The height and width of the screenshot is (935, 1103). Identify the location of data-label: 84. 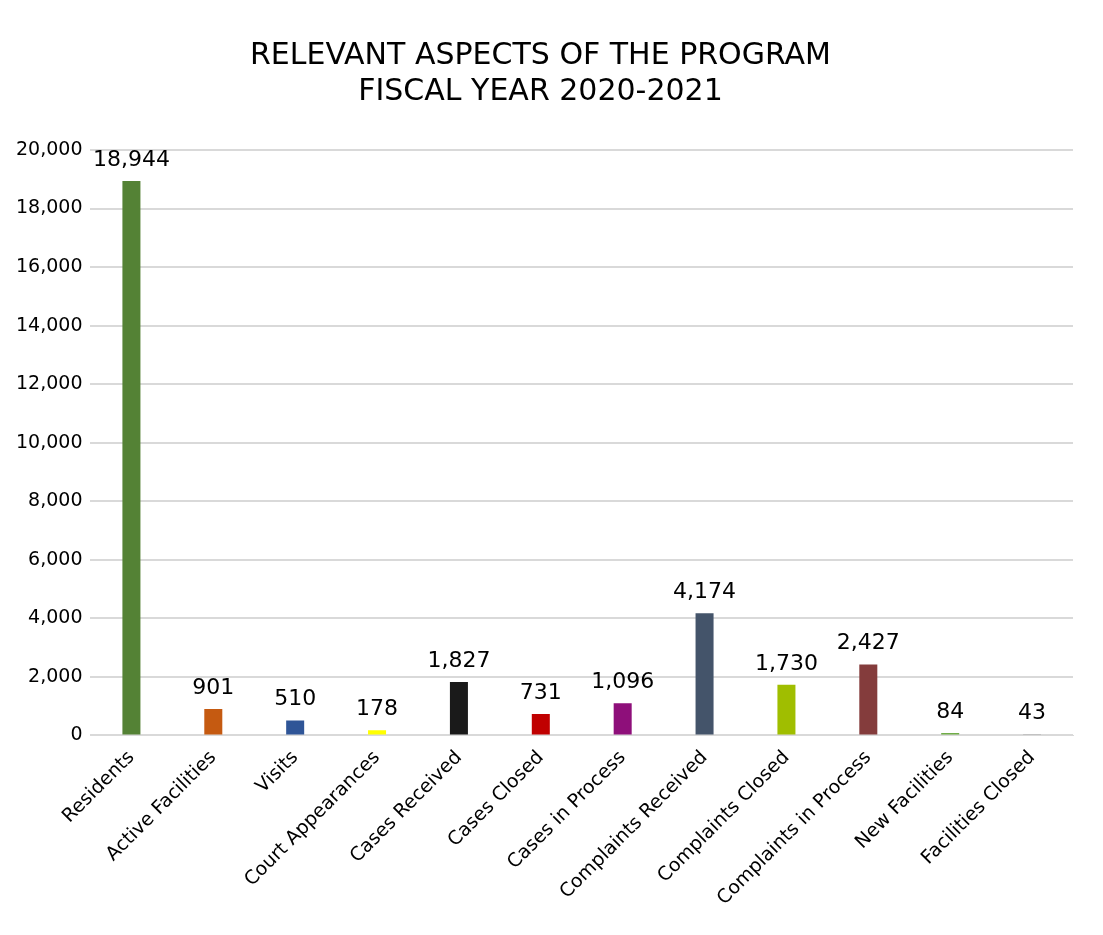
(950, 710).